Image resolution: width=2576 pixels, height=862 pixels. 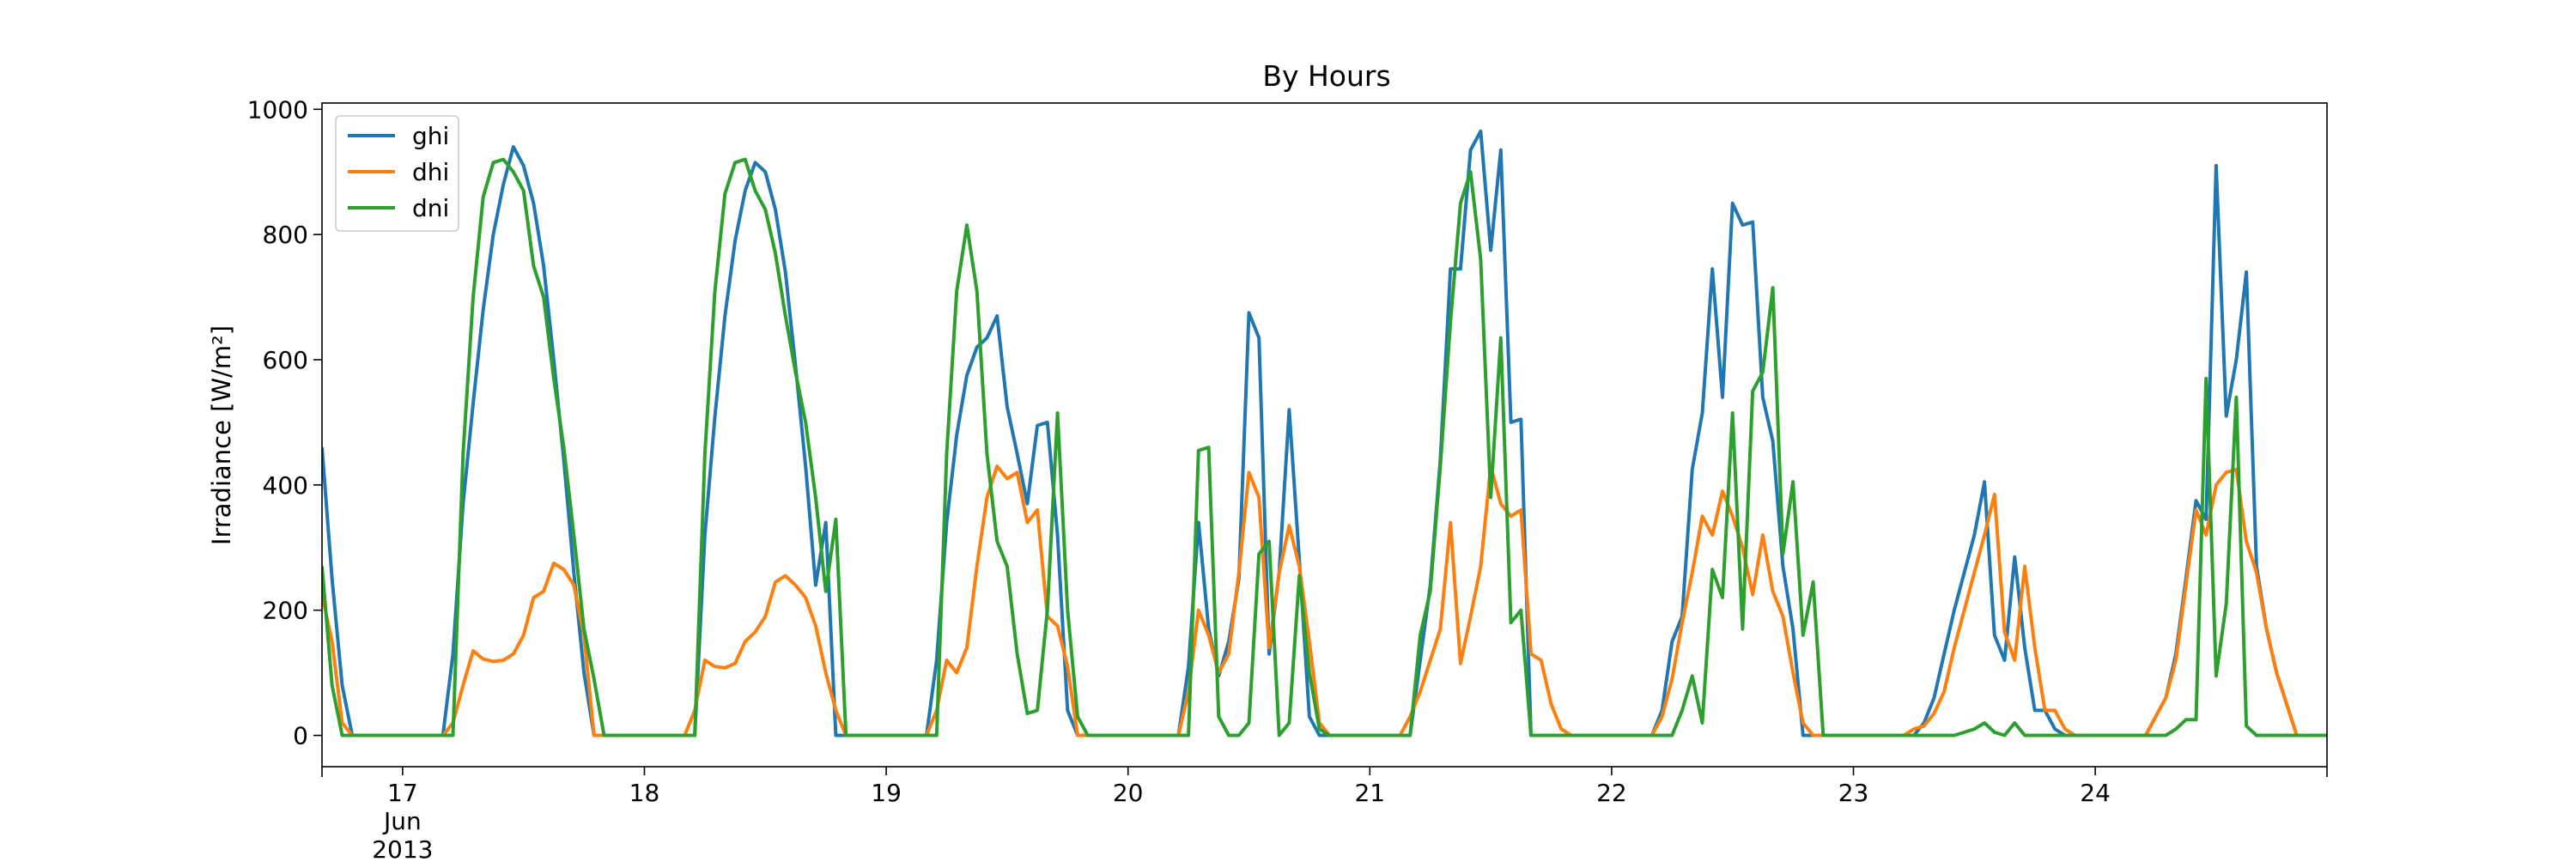 What do you see at coordinates (1129, 793) in the screenshot?
I see `x-tick-label: 20` at bounding box center [1129, 793].